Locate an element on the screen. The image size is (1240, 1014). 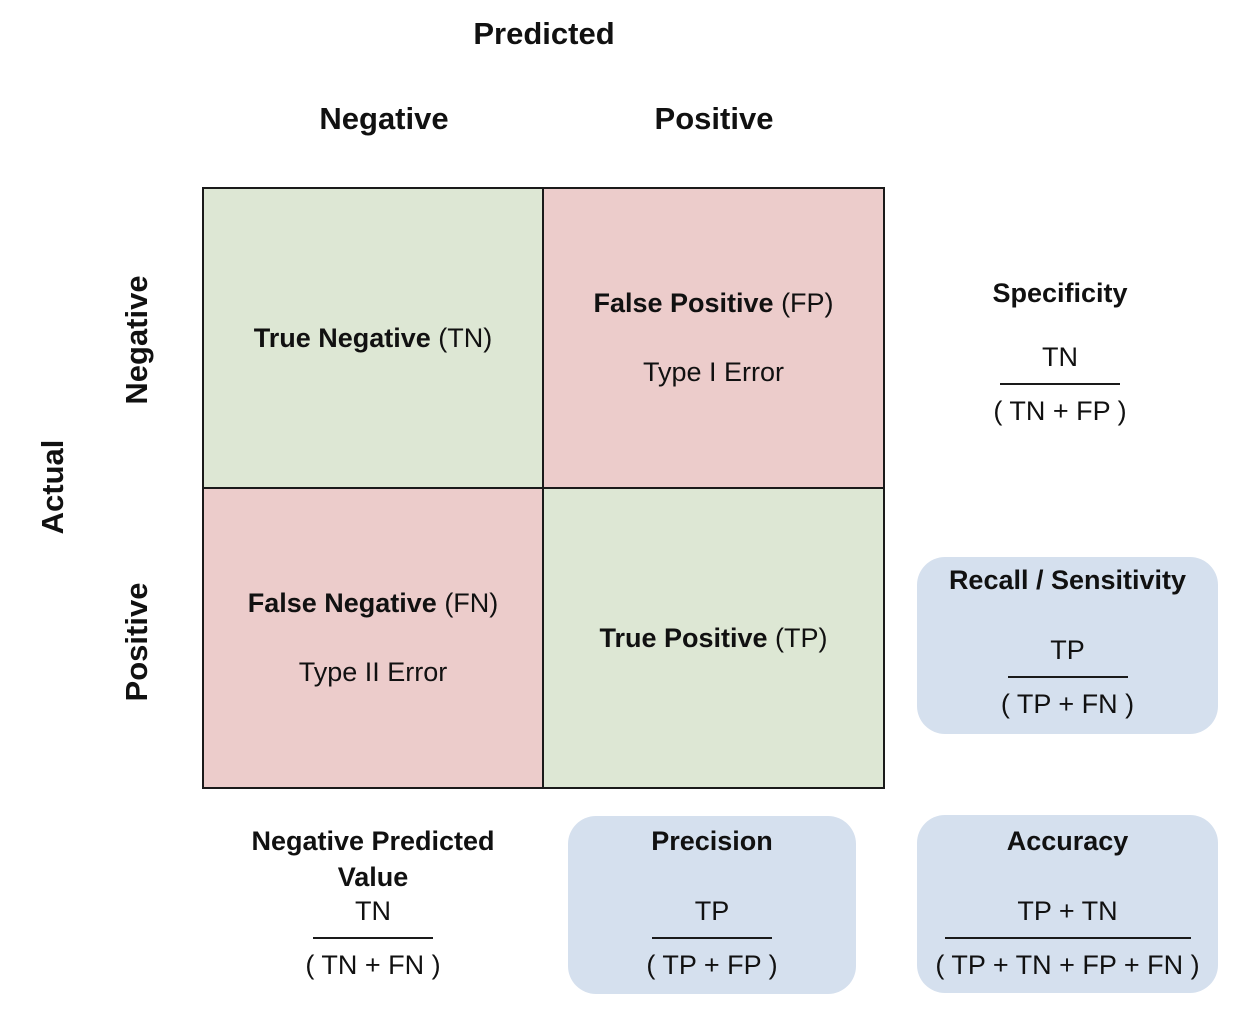
tn-abbr: (TN) is located at coordinates (465, 337).